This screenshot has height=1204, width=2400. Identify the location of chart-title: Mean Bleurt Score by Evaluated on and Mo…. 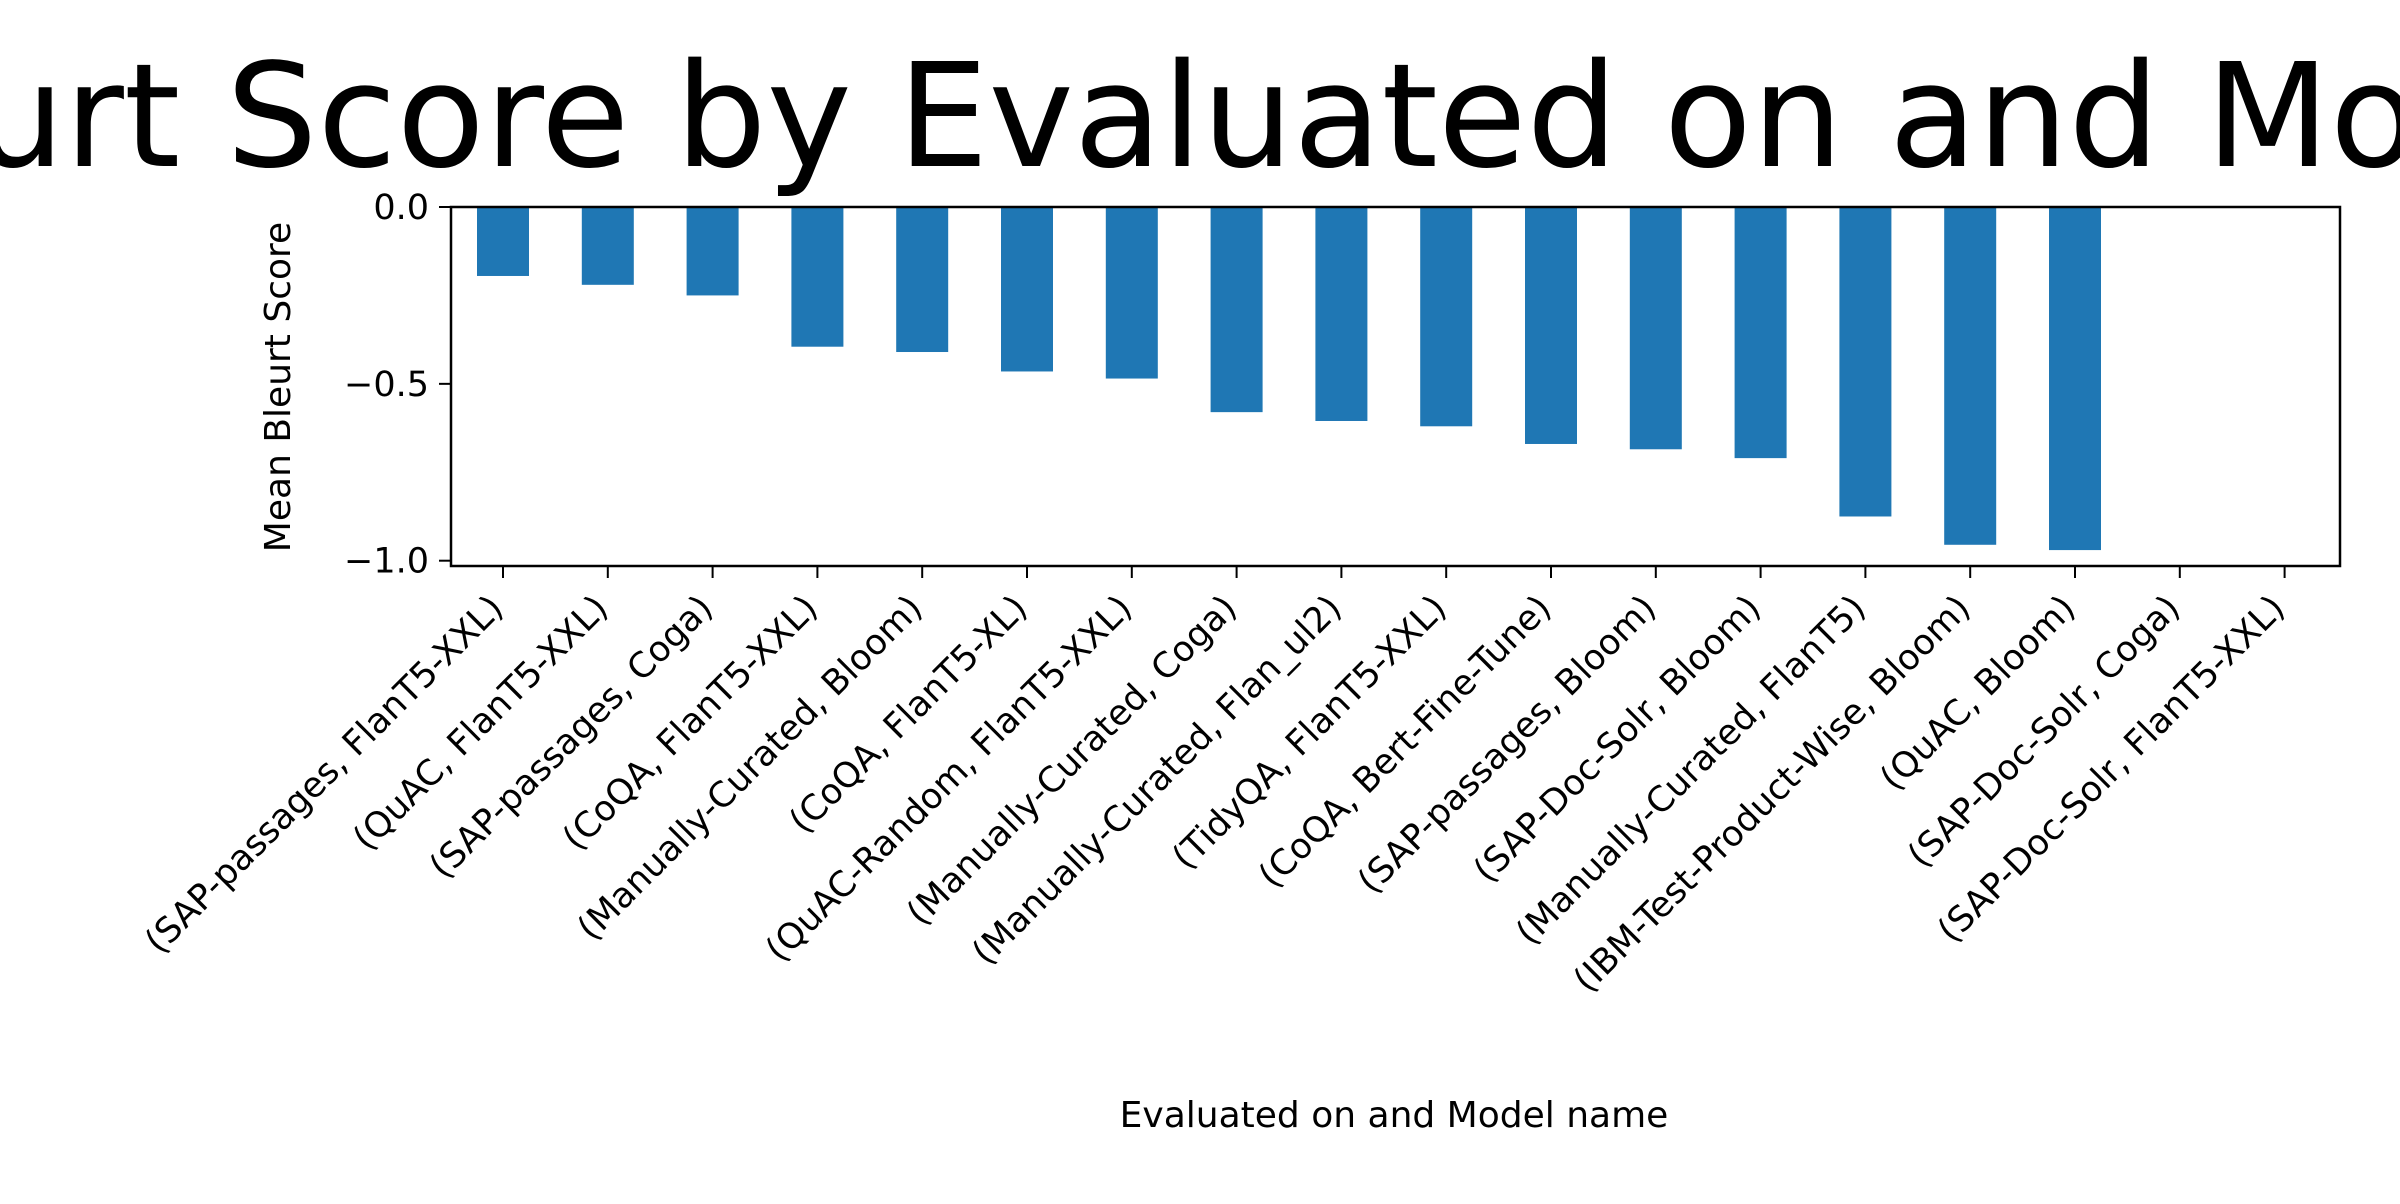
(1200, 116).